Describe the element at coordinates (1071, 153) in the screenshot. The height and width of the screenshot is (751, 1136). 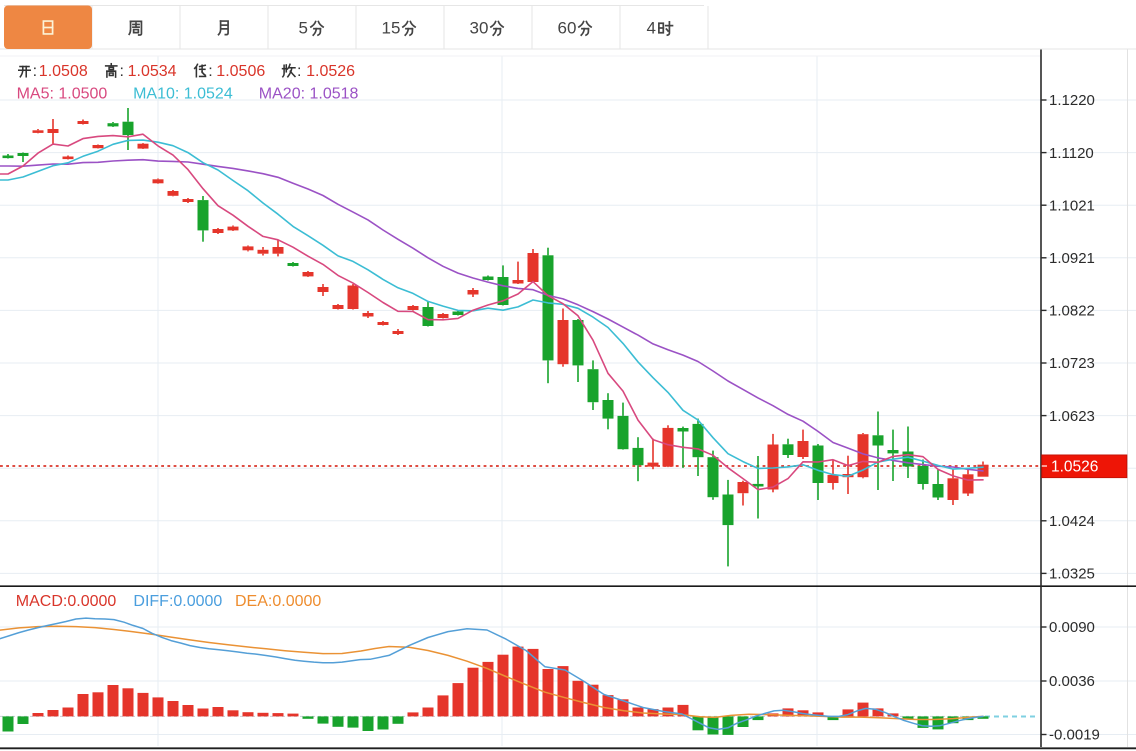
I see `svg-text: 1.1120` at that location.